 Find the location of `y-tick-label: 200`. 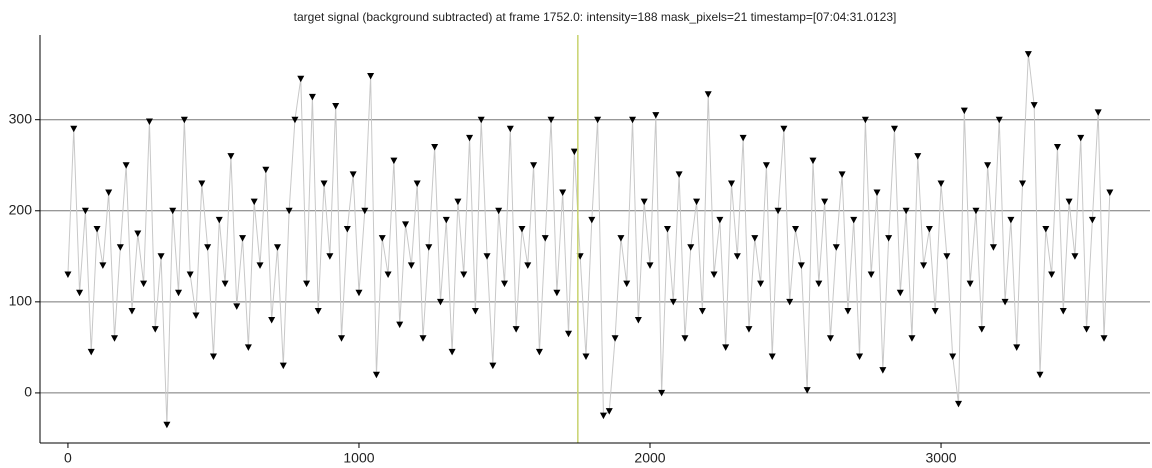

y-tick-label: 200 is located at coordinates (21, 209).